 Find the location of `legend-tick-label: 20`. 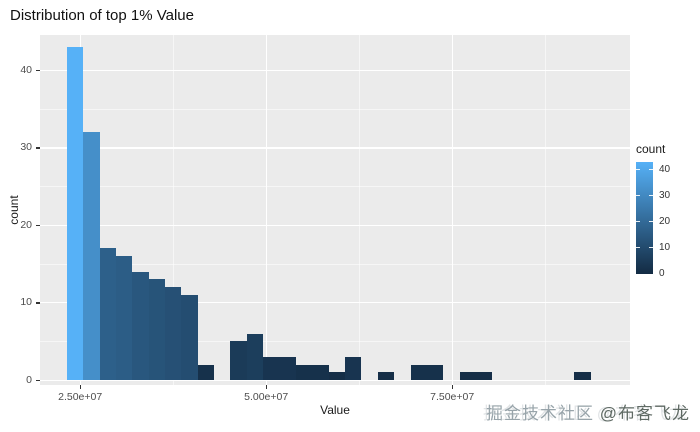

legend-tick-label: 20 is located at coordinates (665, 221).